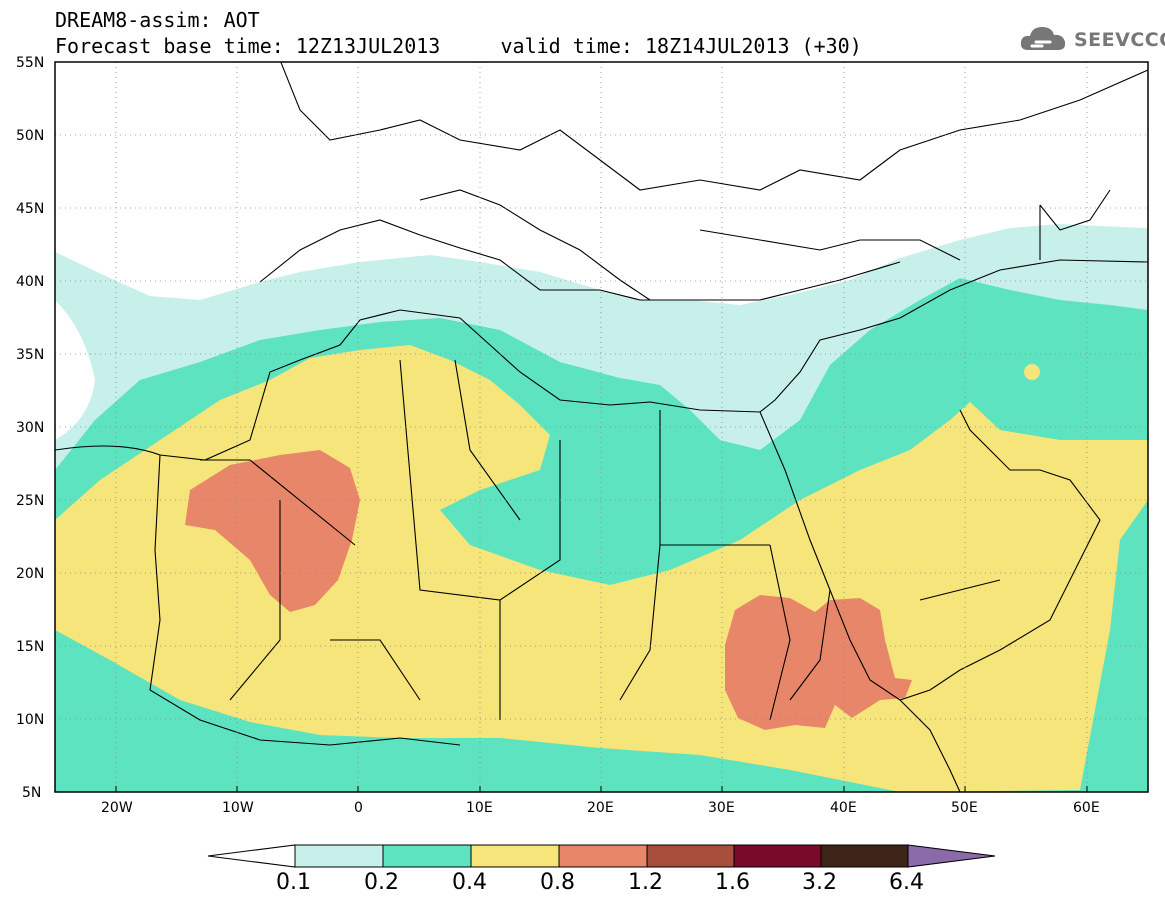 This screenshot has height=905, width=1165. Describe the element at coordinates (600, 808) in the screenshot. I see `lon-label: 20E` at that location.